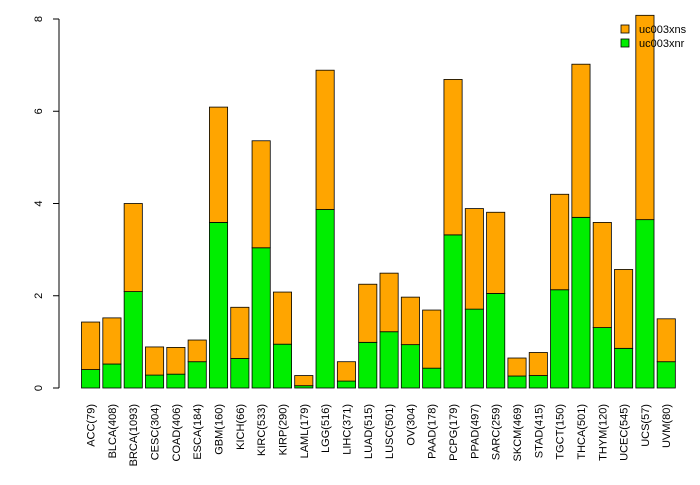  Describe the element at coordinates (134, 435) in the screenshot. I see `x-category-label: BRCA(1093)` at that location.